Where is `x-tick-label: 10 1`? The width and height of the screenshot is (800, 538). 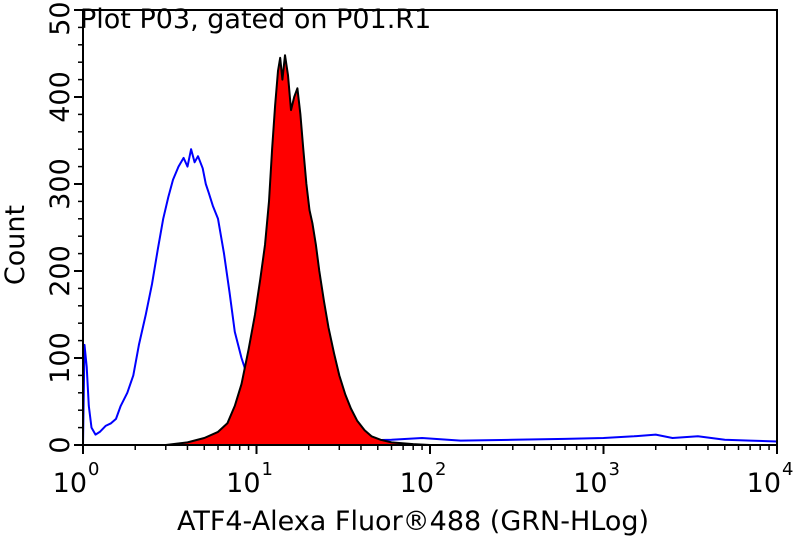 x-tick-label: 10 1 is located at coordinates (249, 479).